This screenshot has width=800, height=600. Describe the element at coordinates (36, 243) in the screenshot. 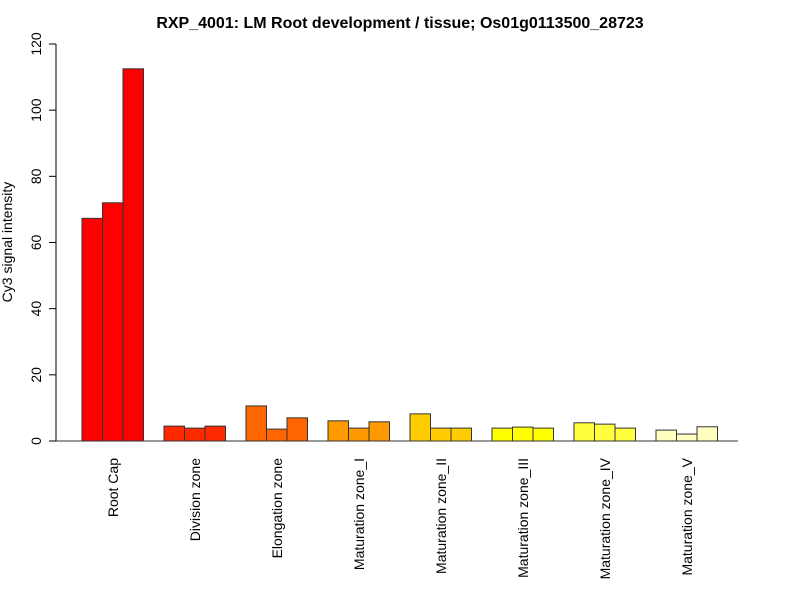

I see `y-tick-label: 60` at that location.